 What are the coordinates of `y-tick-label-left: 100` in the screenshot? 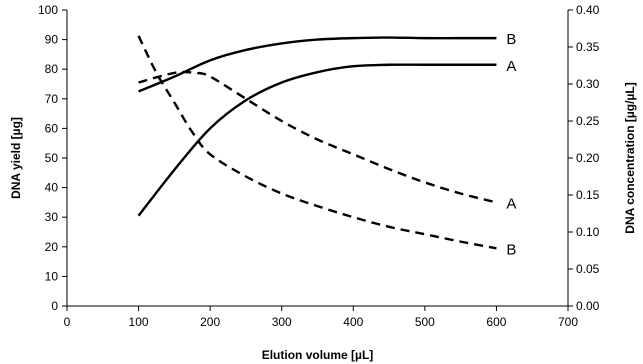 It's located at (48, 10).